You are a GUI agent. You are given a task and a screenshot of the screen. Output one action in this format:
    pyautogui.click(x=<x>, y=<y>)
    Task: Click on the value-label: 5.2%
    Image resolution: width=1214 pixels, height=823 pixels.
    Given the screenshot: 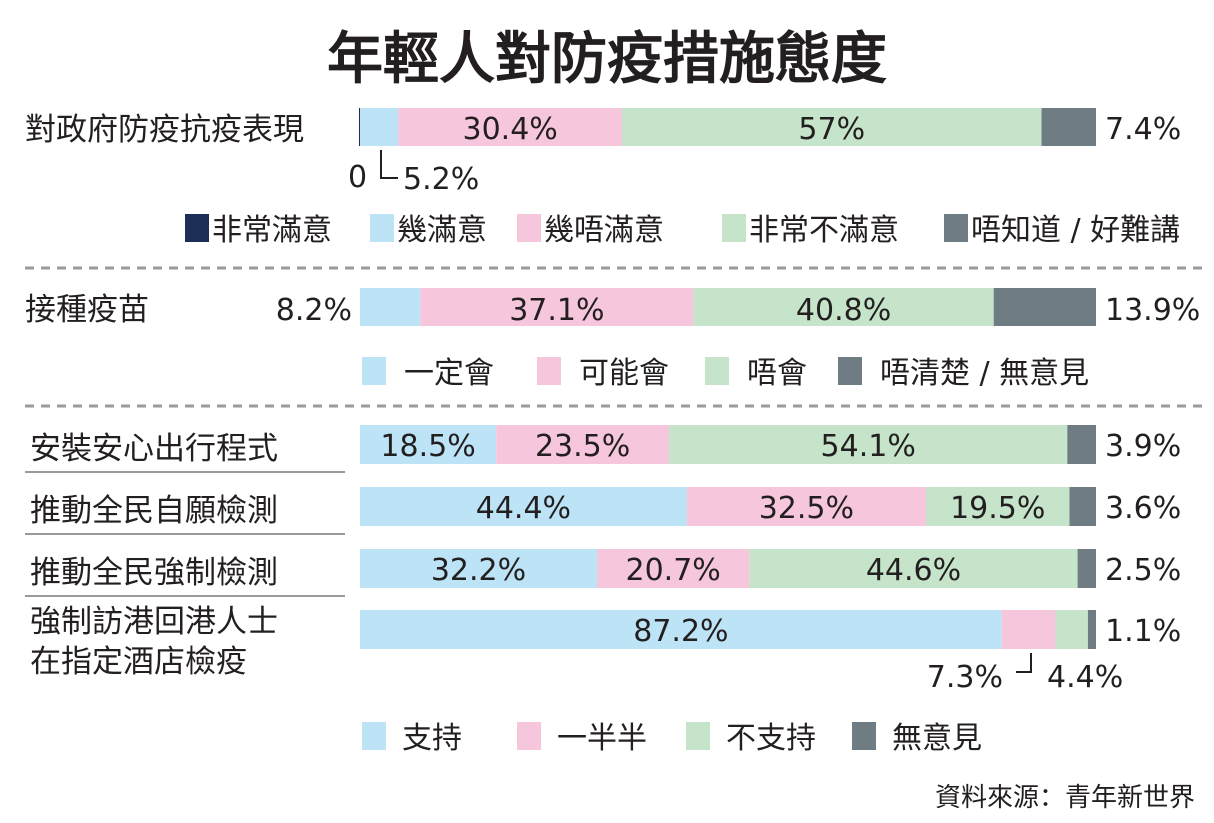 What is the action you would take?
    pyautogui.click(x=441, y=179)
    